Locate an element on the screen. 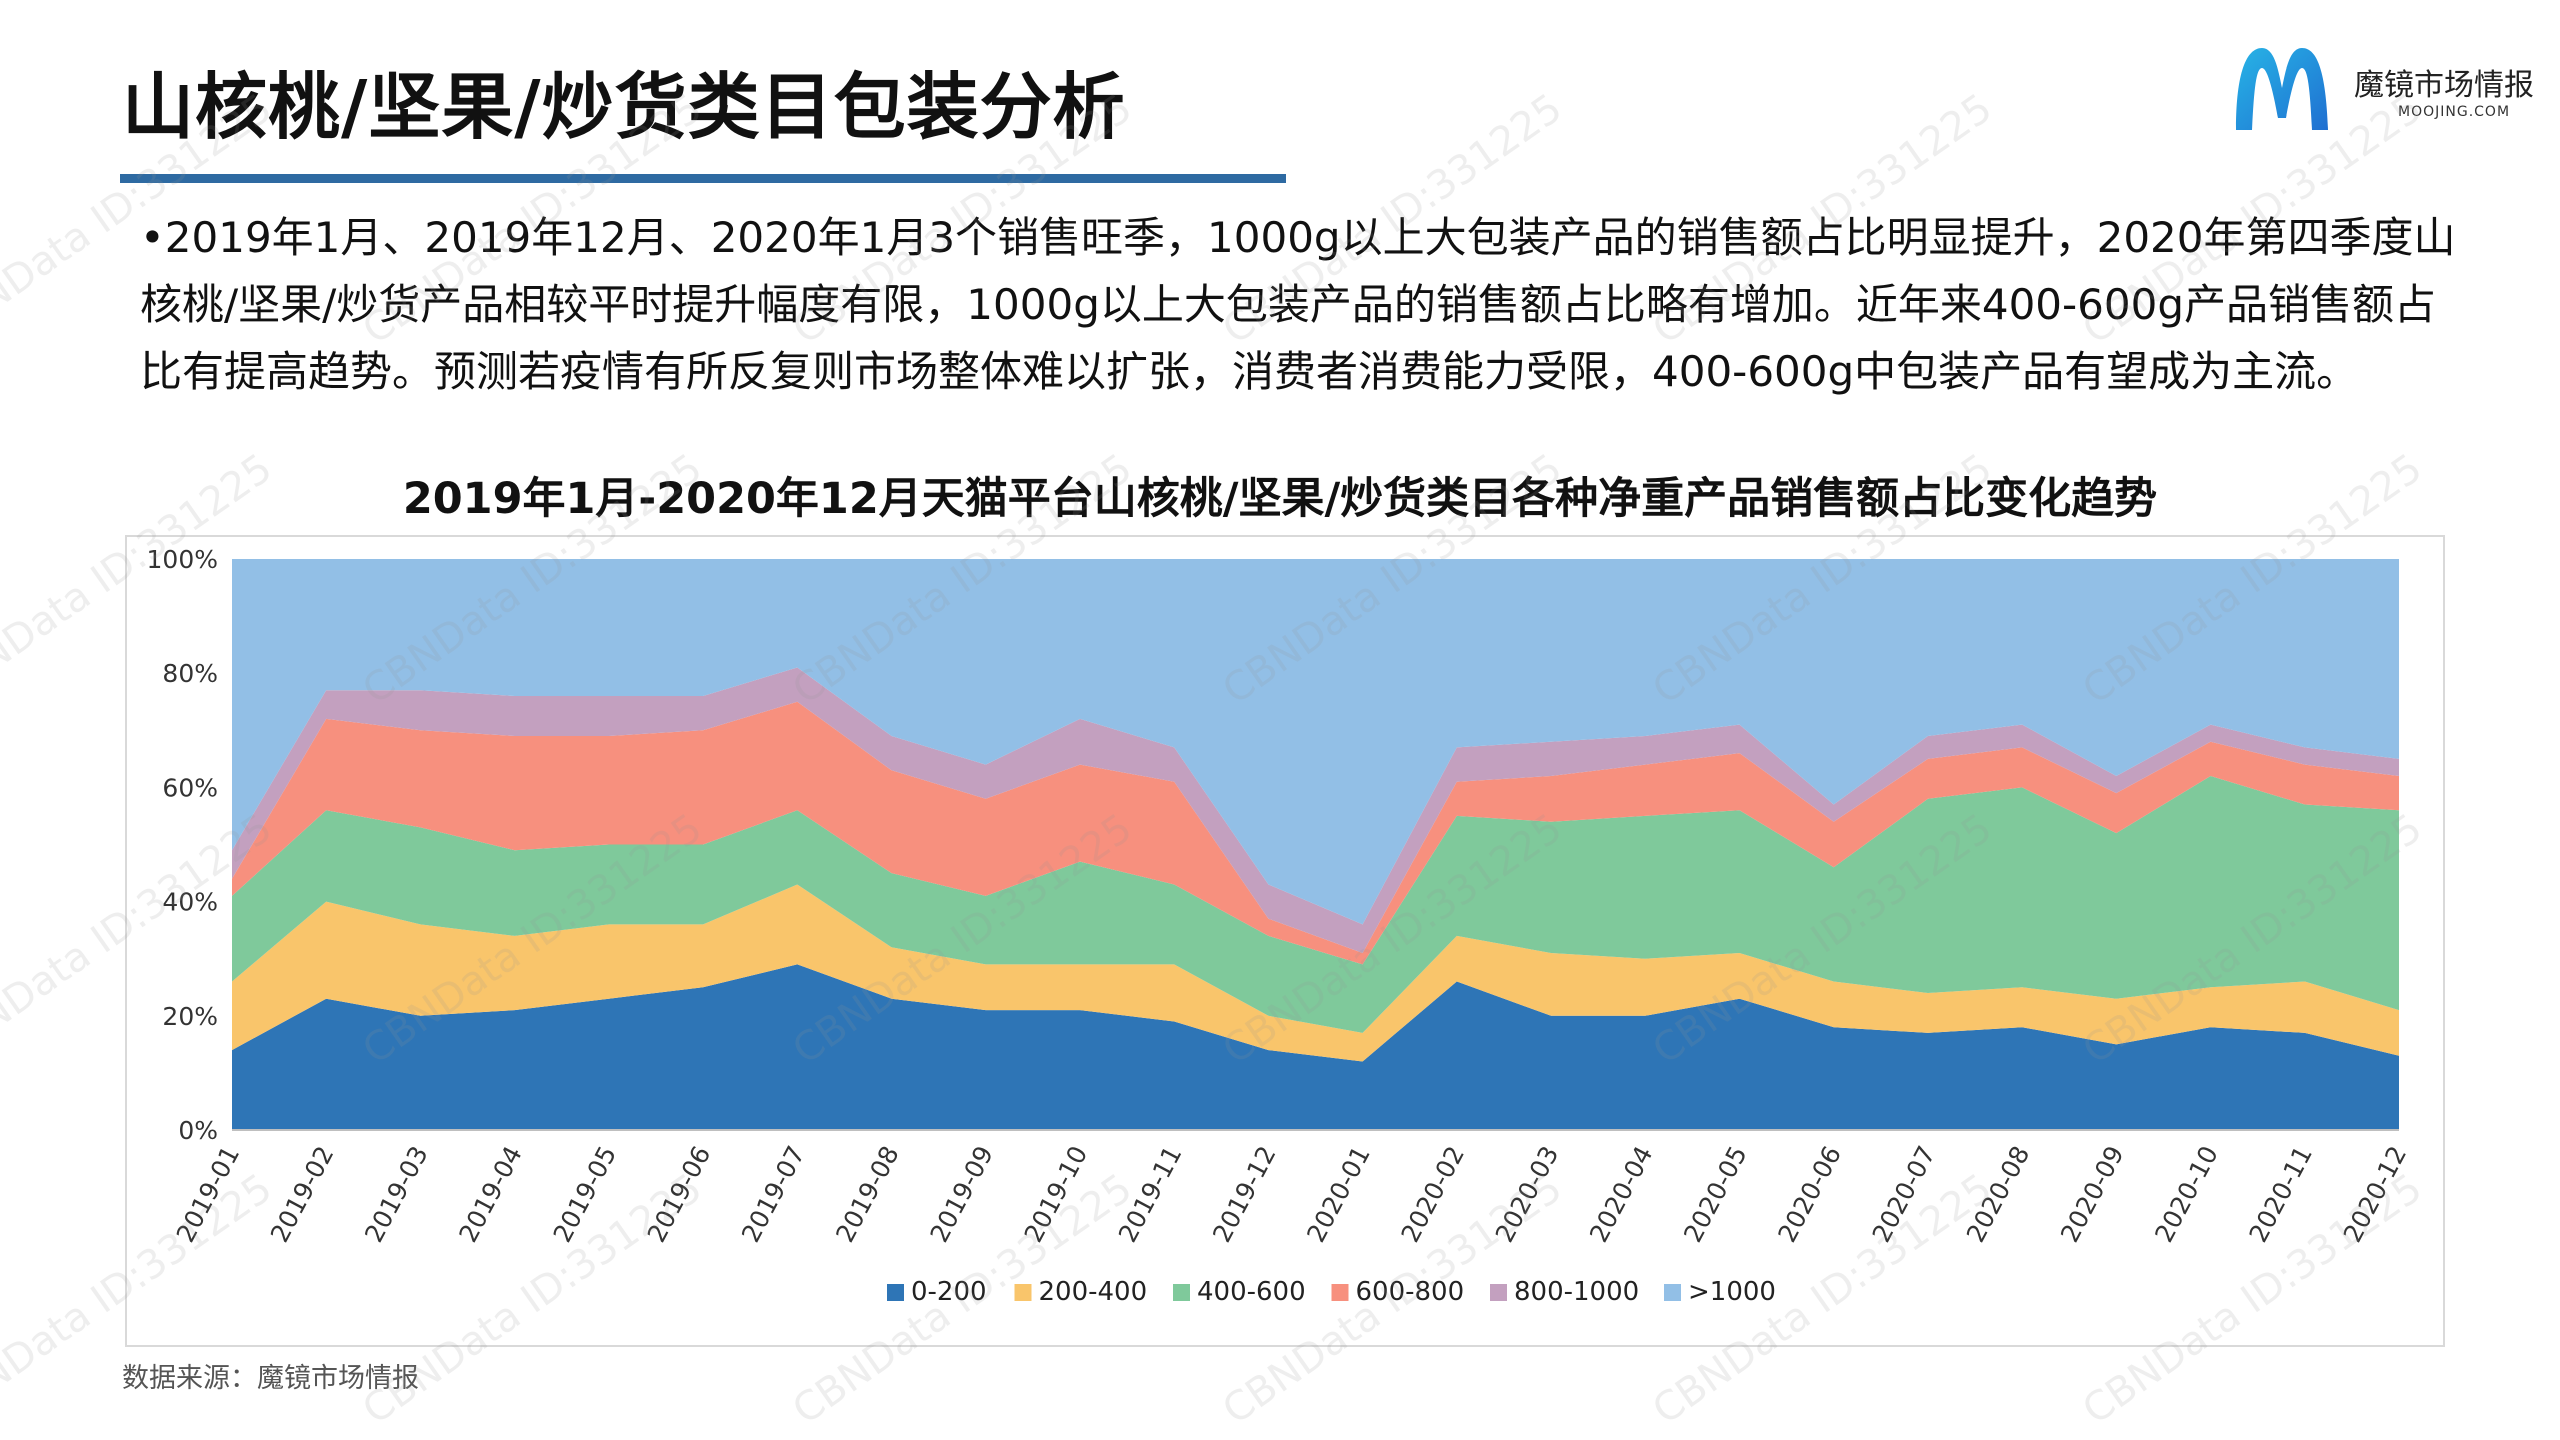  brand-url: MOOJING.COM is located at coordinates (2454, 112).